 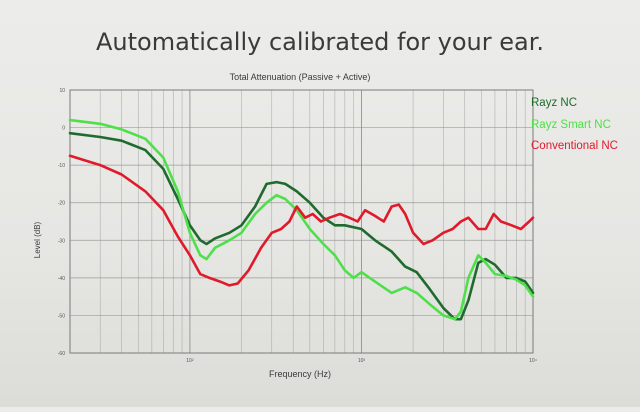 What do you see at coordinates (533, 361) in the screenshot?
I see `x-tick-label: 10⁴` at bounding box center [533, 361].